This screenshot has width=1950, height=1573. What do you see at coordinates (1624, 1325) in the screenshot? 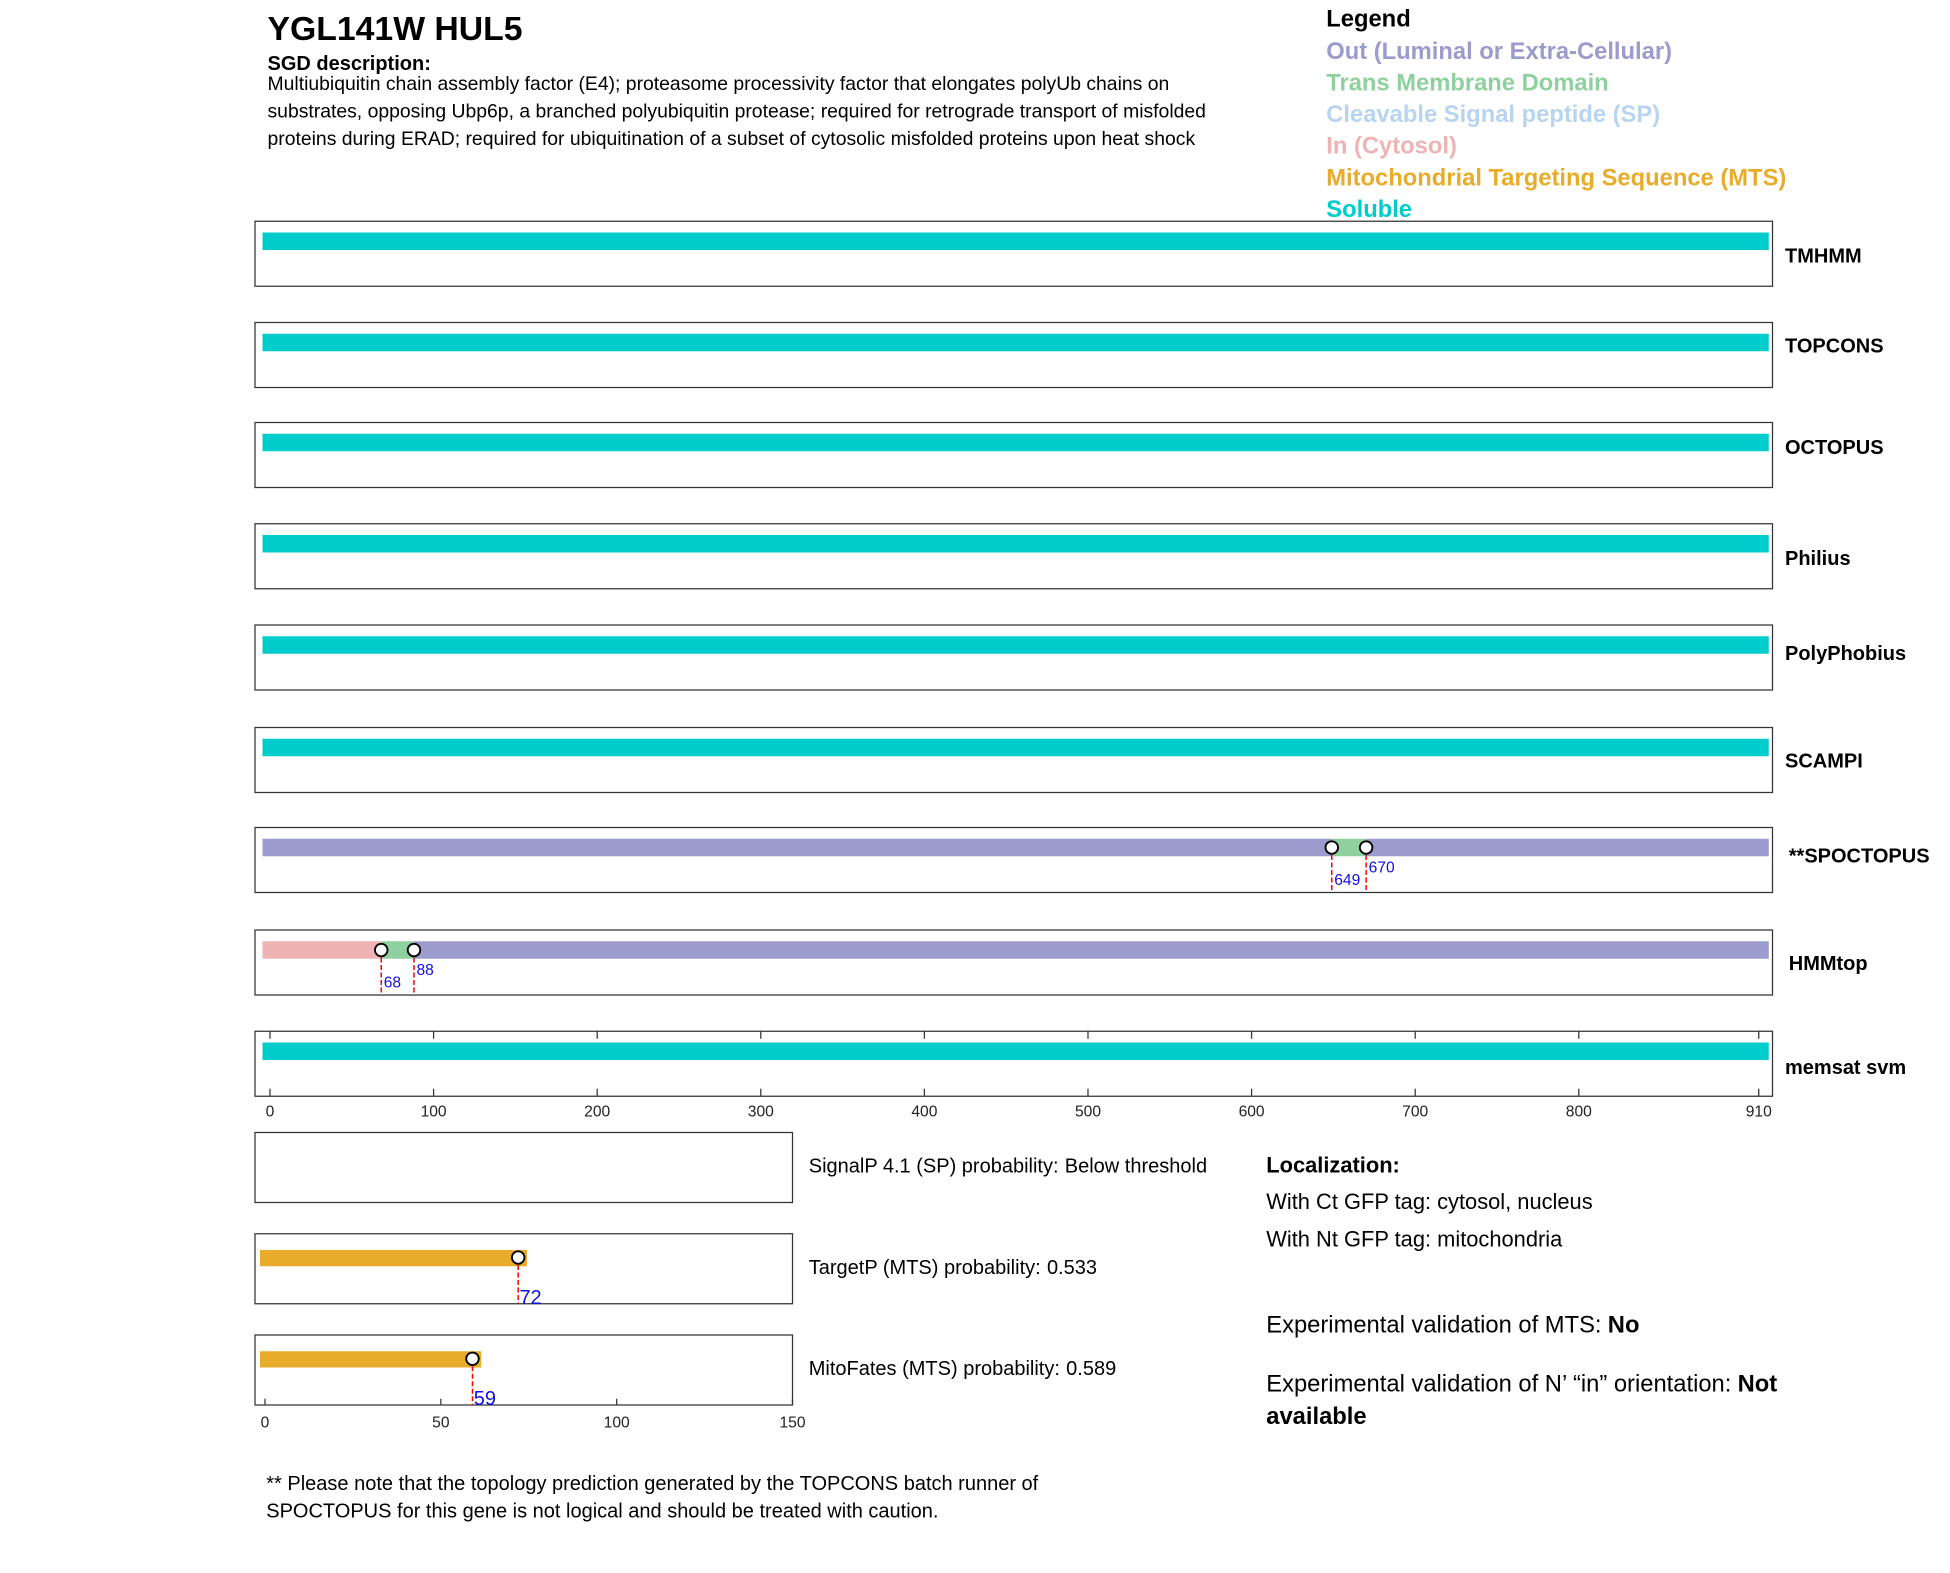
I see `mts-validation-value: No` at bounding box center [1624, 1325].